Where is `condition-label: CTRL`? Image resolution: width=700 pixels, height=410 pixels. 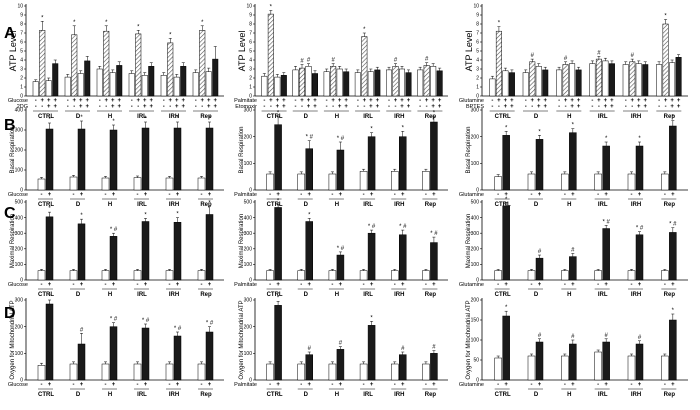
condition-label: CTRL is located at coordinates (46, 295).